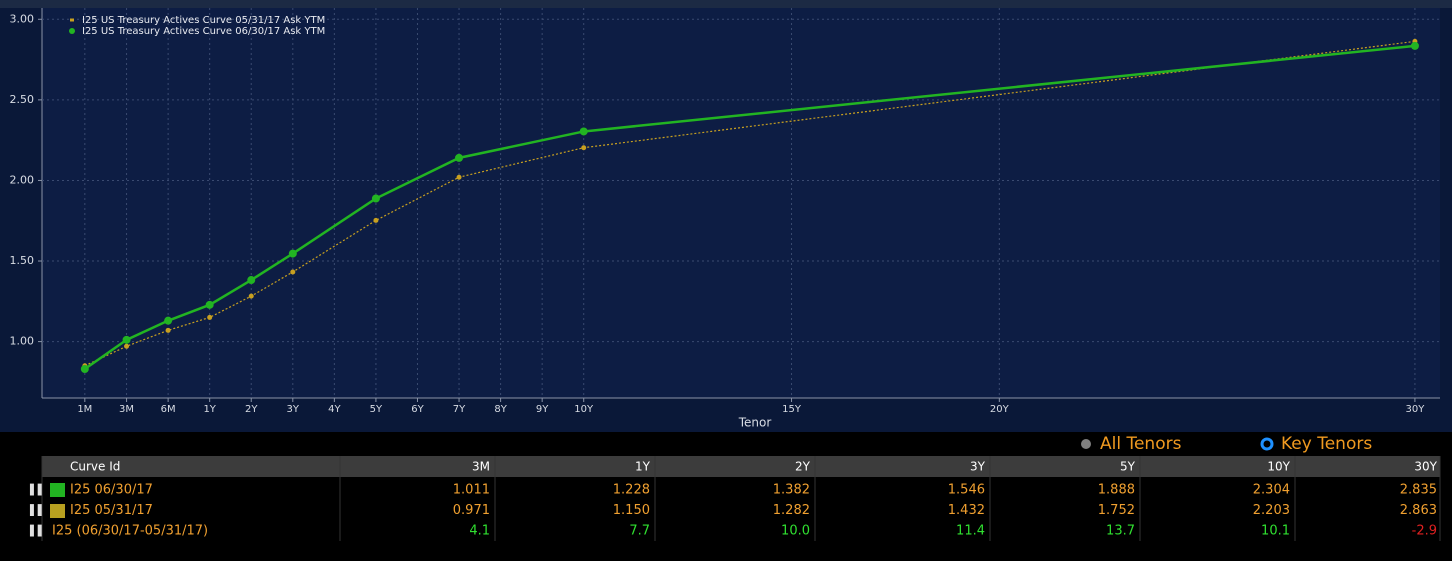 This screenshot has height=561, width=1452. I want to click on value-cell: 1.011, so click(471, 490).